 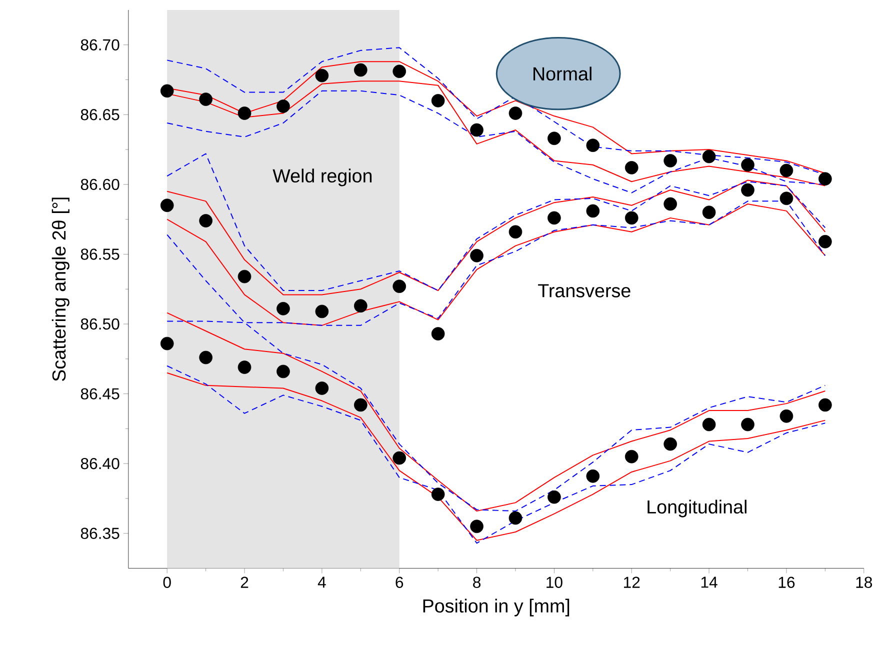 I want to click on x-axis-title: Position in y [mm], so click(x=496, y=607).